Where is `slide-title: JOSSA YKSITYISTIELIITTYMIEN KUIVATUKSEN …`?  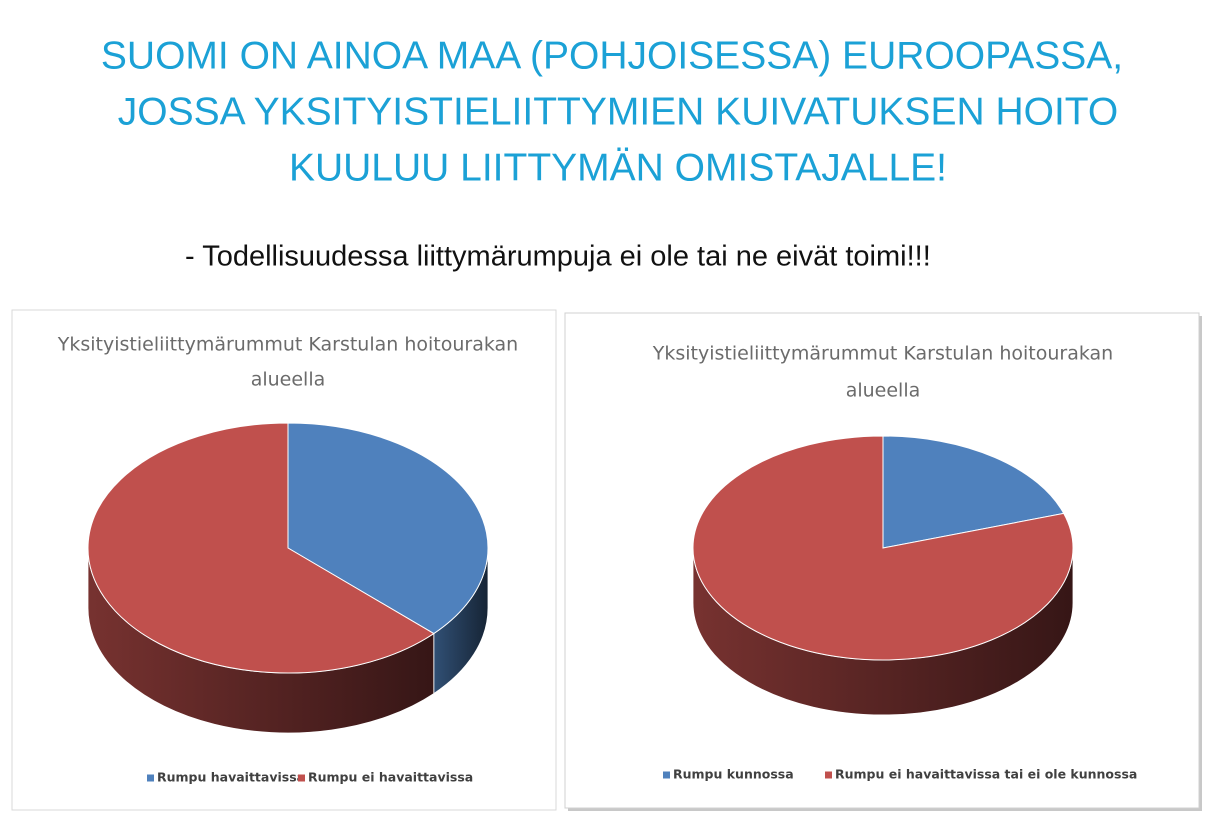
slide-title: JOSSA YKSITYISTIELIITTYMIEN KUIVATUKSEN … is located at coordinates (618, 111).